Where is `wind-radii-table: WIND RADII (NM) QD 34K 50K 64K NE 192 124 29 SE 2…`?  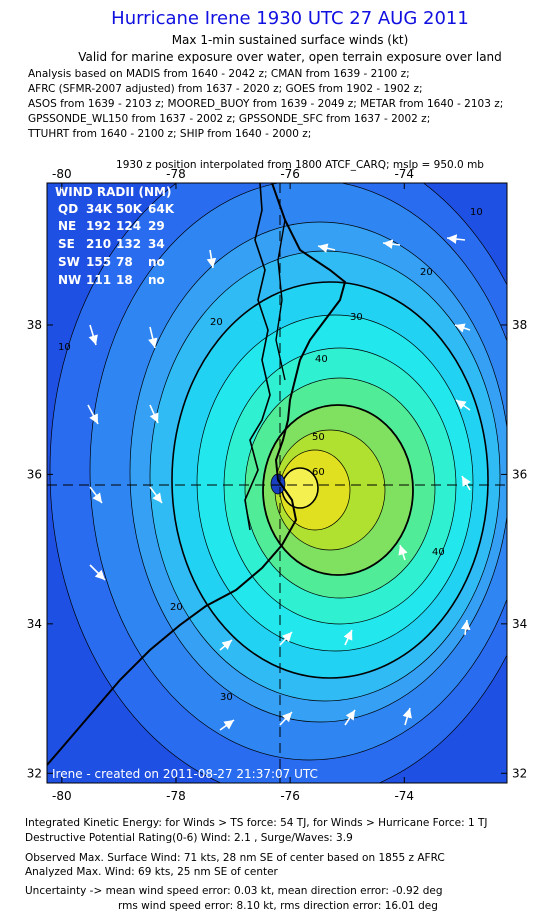
wind-radii-table: WIND RADII (NM) QD 34K 50K 64K NE 192 124 29 SE 2… is located at coordinates (115, 236).